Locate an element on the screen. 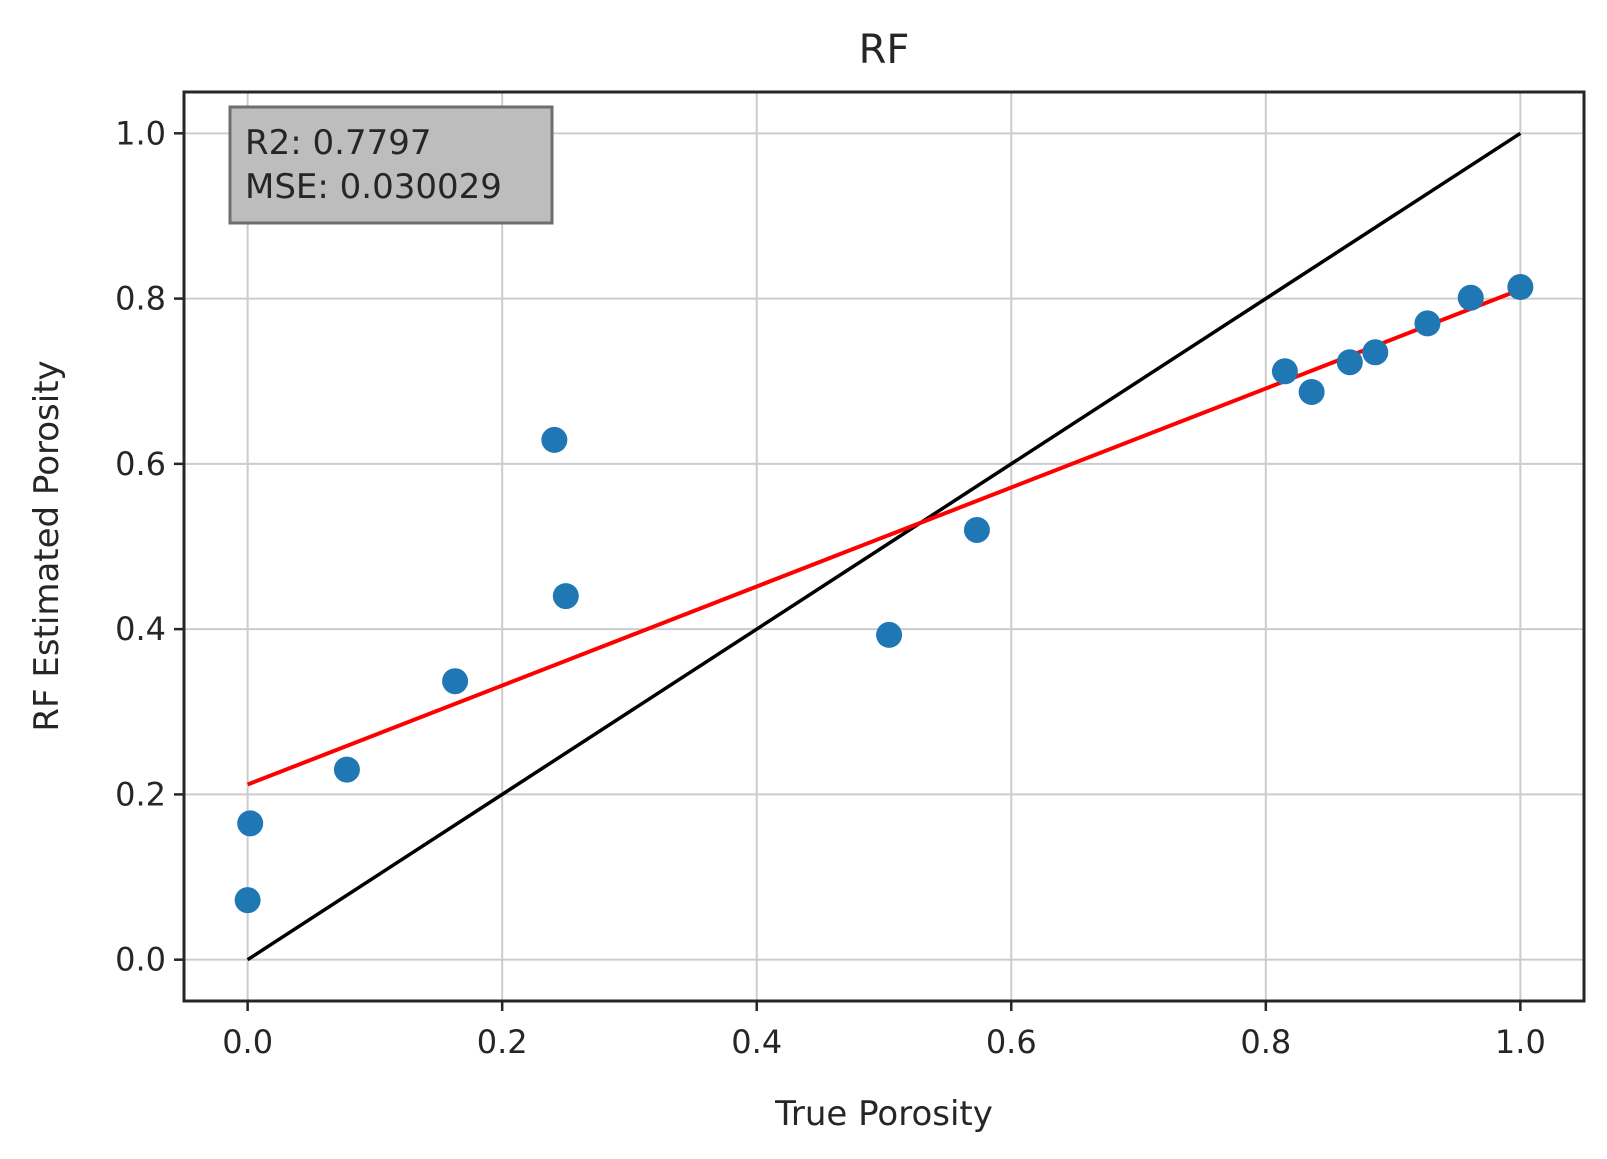  x-tick-label: 0.2 is located at coordinates (502, 1042).